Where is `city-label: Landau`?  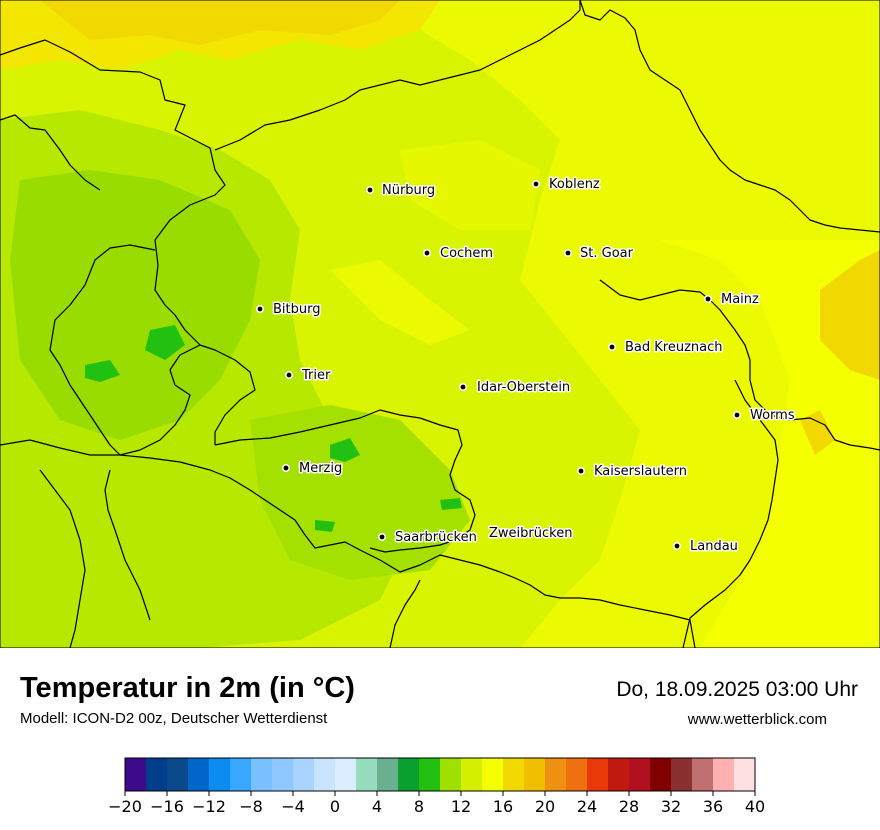 city-label: Landau is located at coordinates (714, 546).